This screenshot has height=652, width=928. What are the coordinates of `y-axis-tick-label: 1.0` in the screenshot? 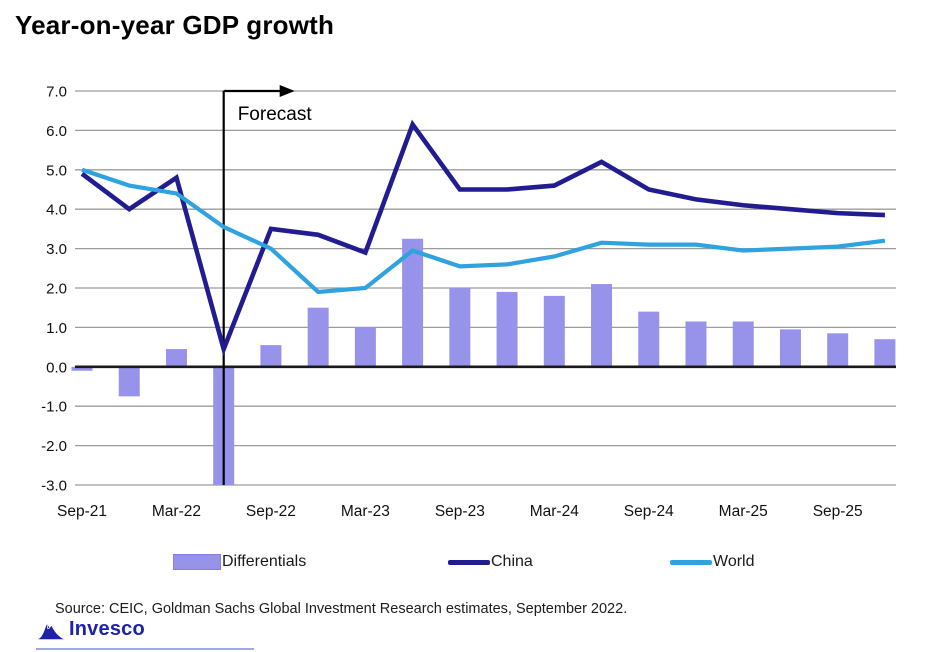 It's located at (56, 328).